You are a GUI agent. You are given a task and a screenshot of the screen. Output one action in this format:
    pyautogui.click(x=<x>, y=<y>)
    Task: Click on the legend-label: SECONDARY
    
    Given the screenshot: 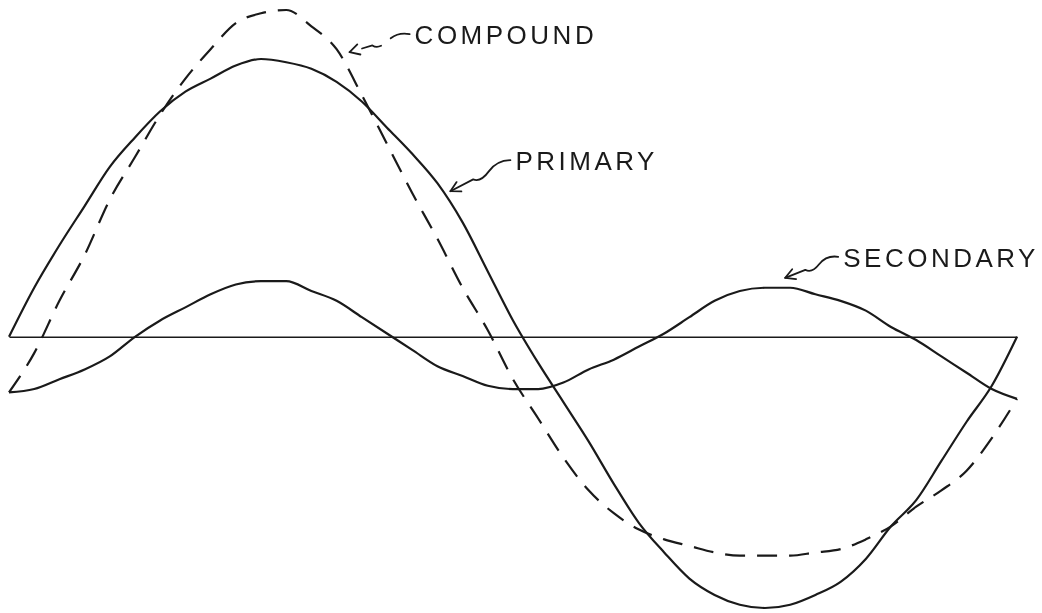 What is the action you would take?
    pyautogui.click(x=941, y=257)
    